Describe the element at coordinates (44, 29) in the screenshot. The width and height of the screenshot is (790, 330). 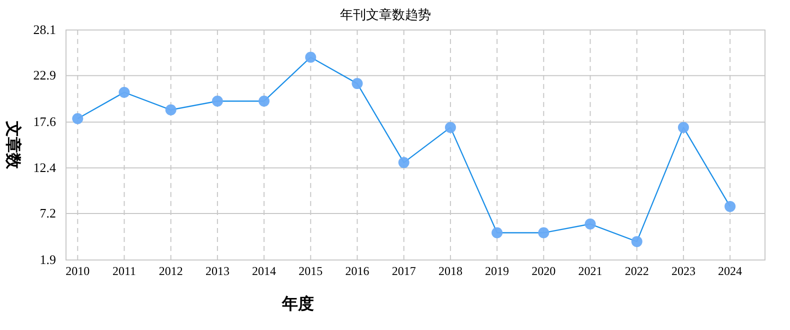
I see `y-tick-label: 28.1` at that location.